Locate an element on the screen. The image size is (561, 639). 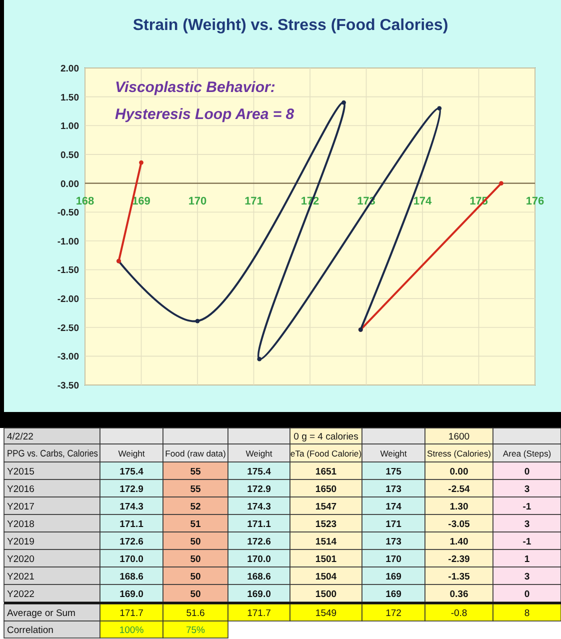
x-tick-label: 168 is located at coordinates (85, 201).